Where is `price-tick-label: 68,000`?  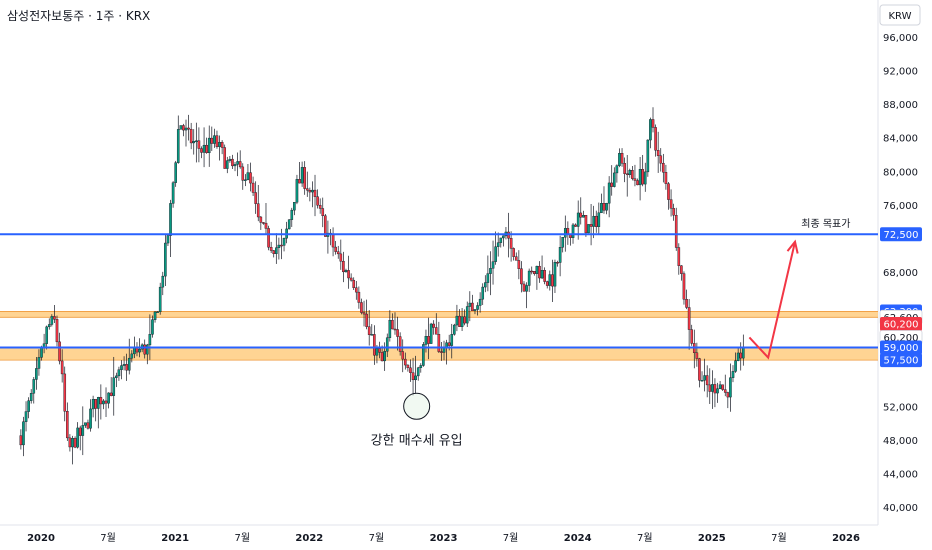 price-tick-label: 68,000 is located at coordinates (900, 273).